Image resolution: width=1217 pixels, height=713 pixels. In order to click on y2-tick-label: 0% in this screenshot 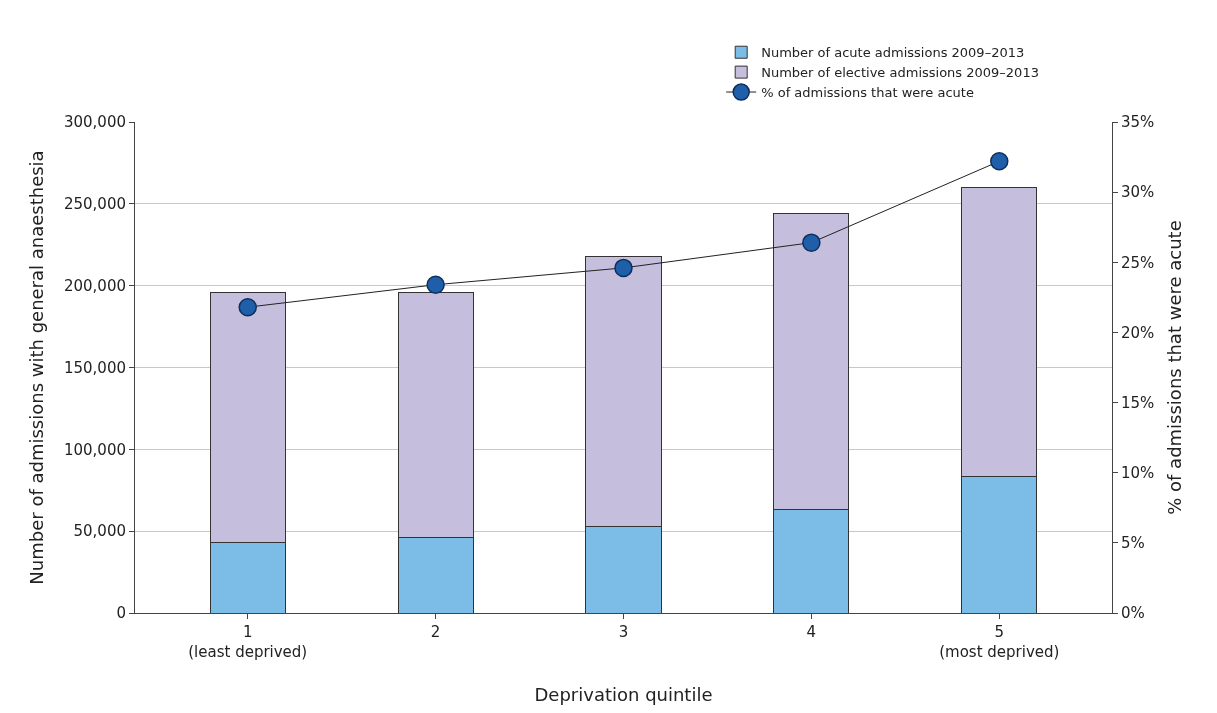, I will do `click(1133, 613)`.